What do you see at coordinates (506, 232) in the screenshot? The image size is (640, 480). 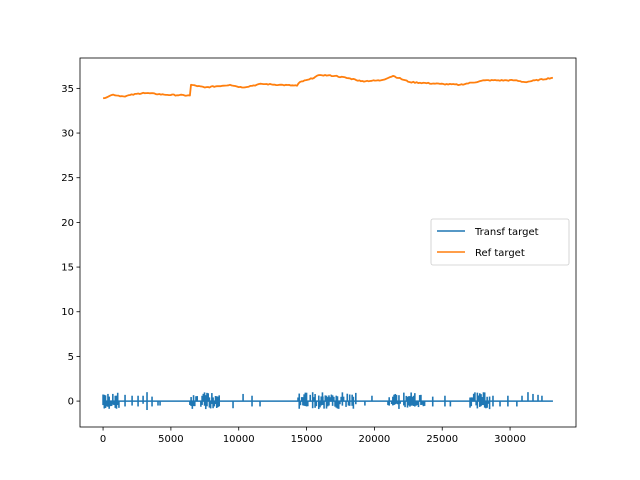 I see `legend-label-transf: Transf target` at bounding box center [506, 232].